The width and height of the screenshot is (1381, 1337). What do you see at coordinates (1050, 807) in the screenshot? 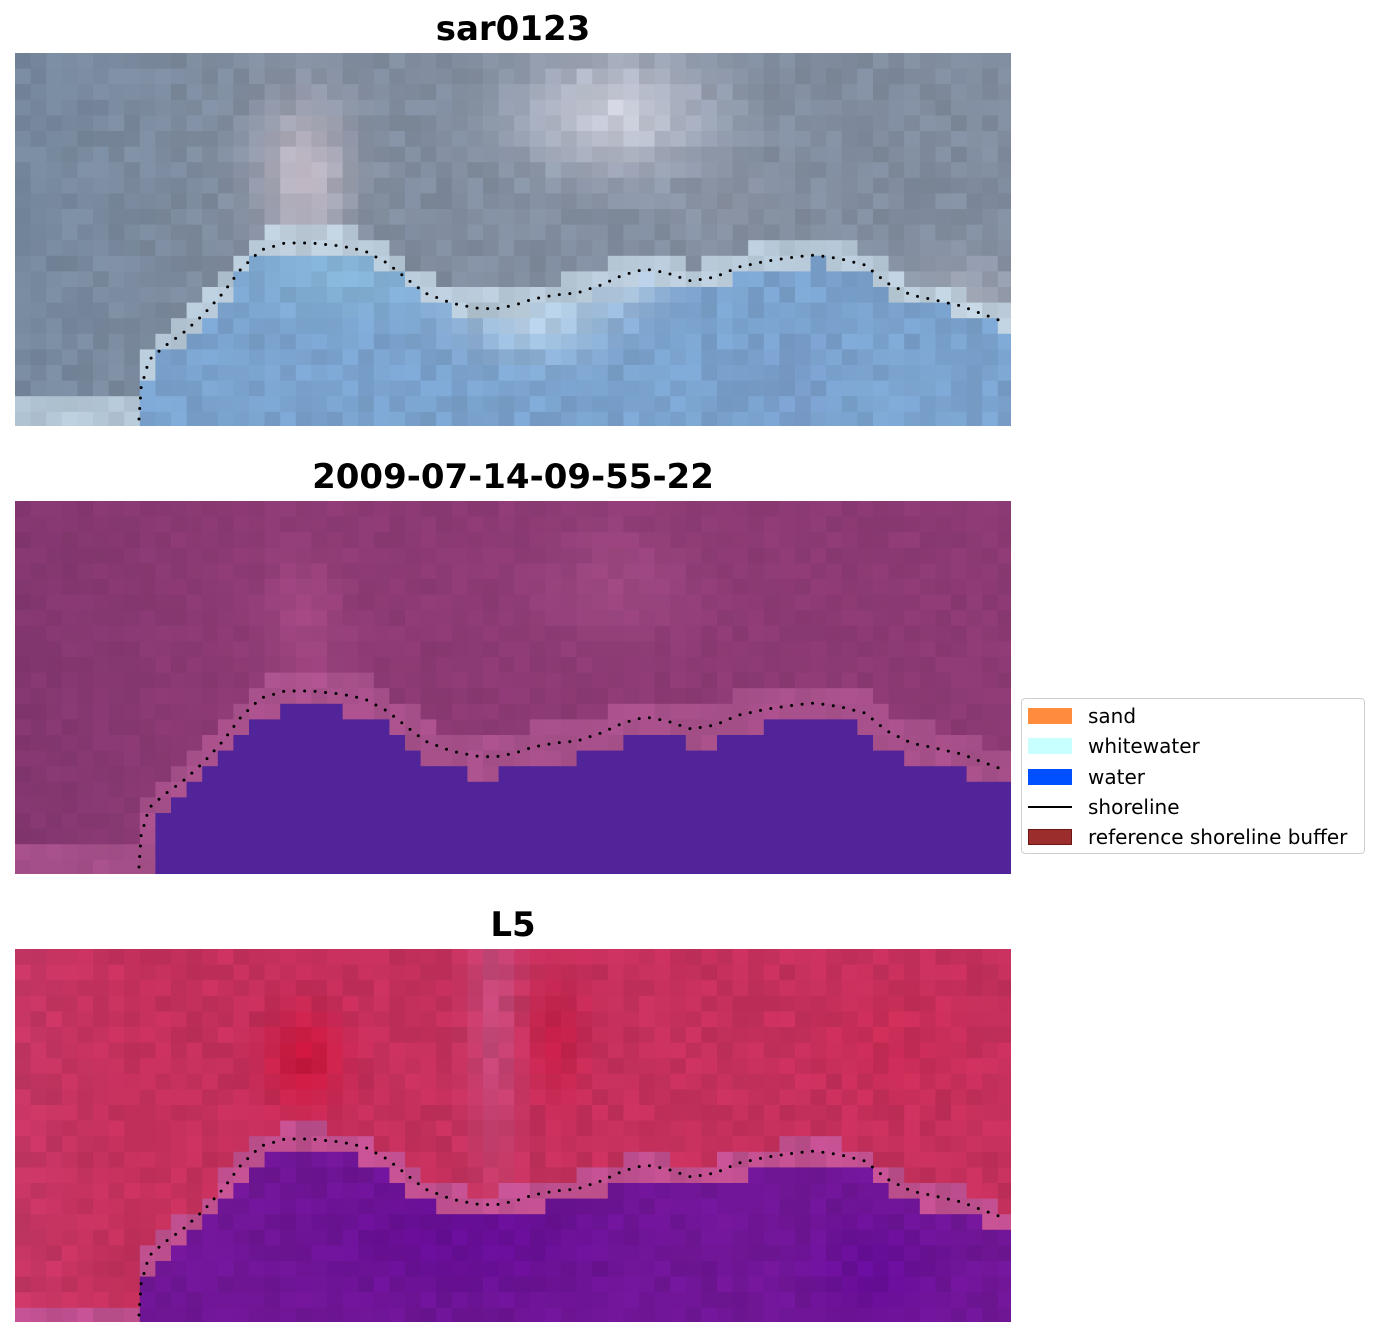
I see `legend-line-shoreline` at bounding box center [1050, 807].